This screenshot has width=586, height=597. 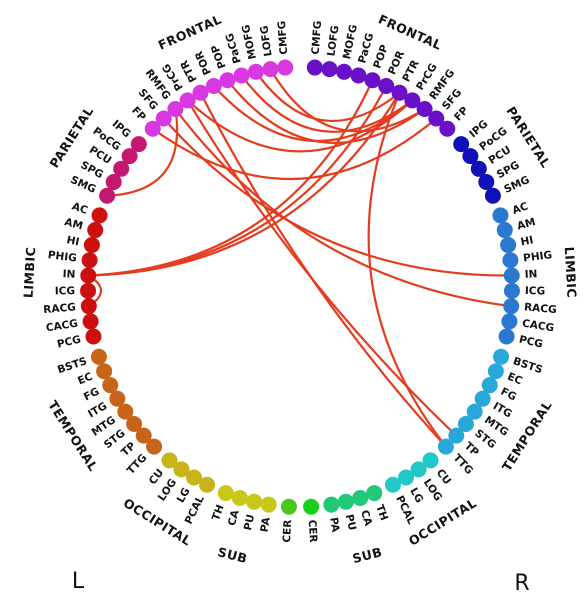 What do you see at coordinates (85, 379) in the screenshot?
I see `node-label: EC` at bounding box center [85, 379].